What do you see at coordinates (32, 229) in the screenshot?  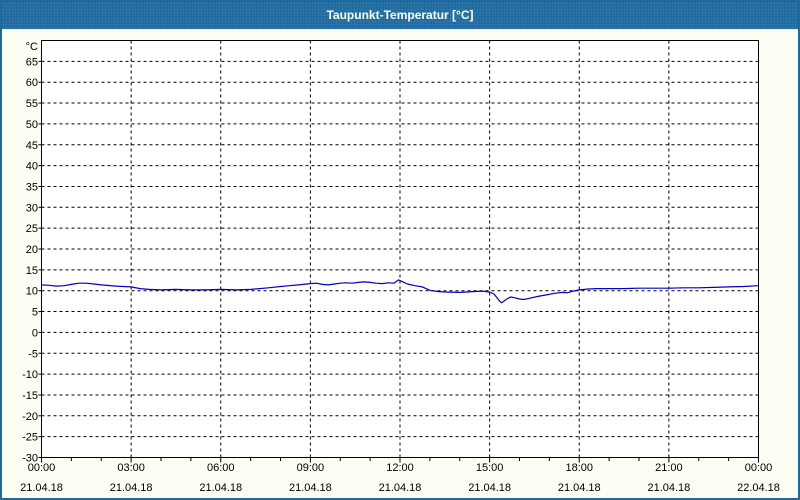 I see `y-tick-label: 25` at bounding box center [32, 229].